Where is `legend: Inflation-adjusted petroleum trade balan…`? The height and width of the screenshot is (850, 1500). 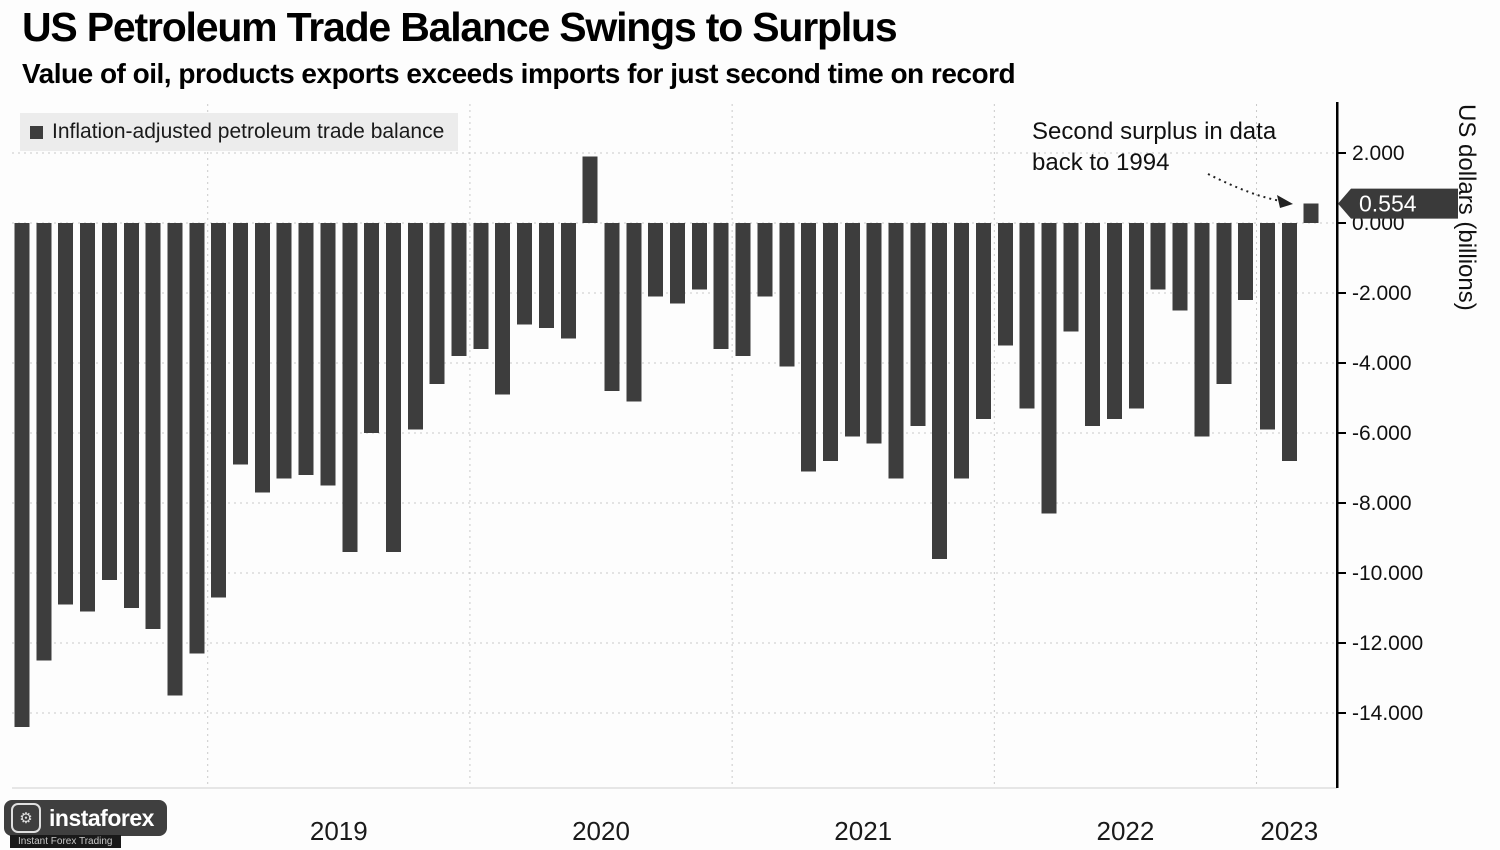 legend: Inflation-adjusted petroleum trade balan… is located at coordinates (239, 132).